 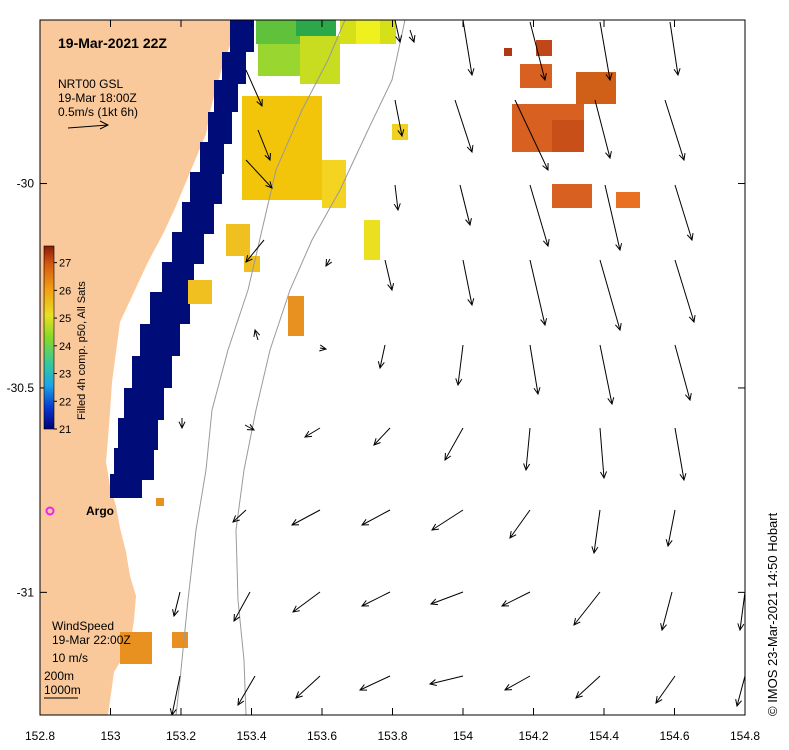 I want to click on wind-legend-line3: 10 m/s, so click(x=70, y=658).